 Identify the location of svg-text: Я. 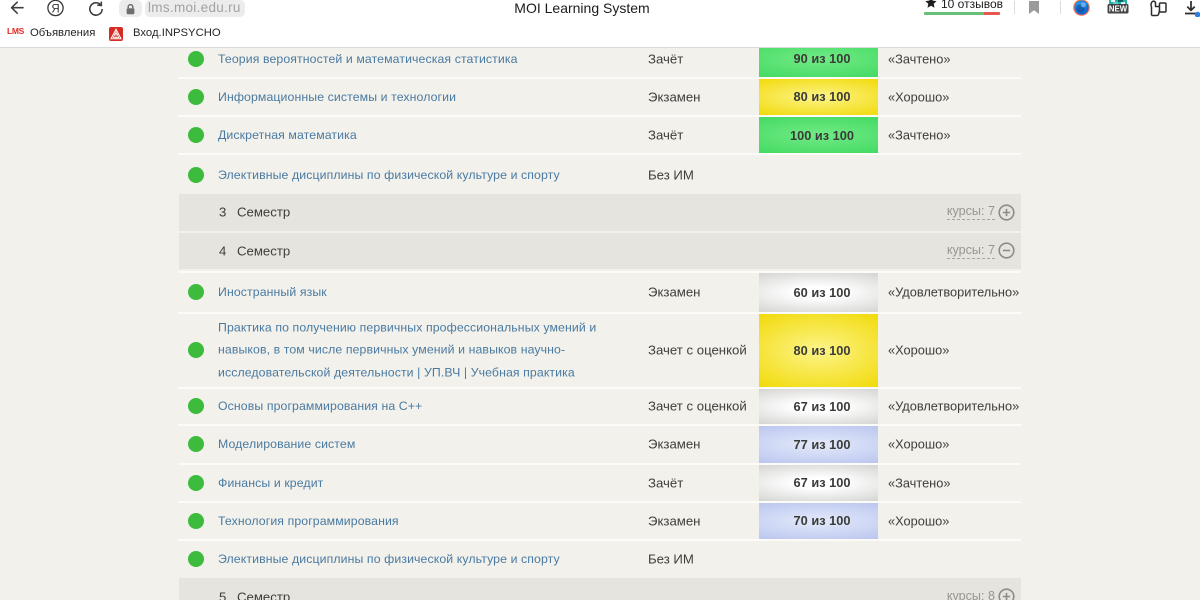
(55, 9).